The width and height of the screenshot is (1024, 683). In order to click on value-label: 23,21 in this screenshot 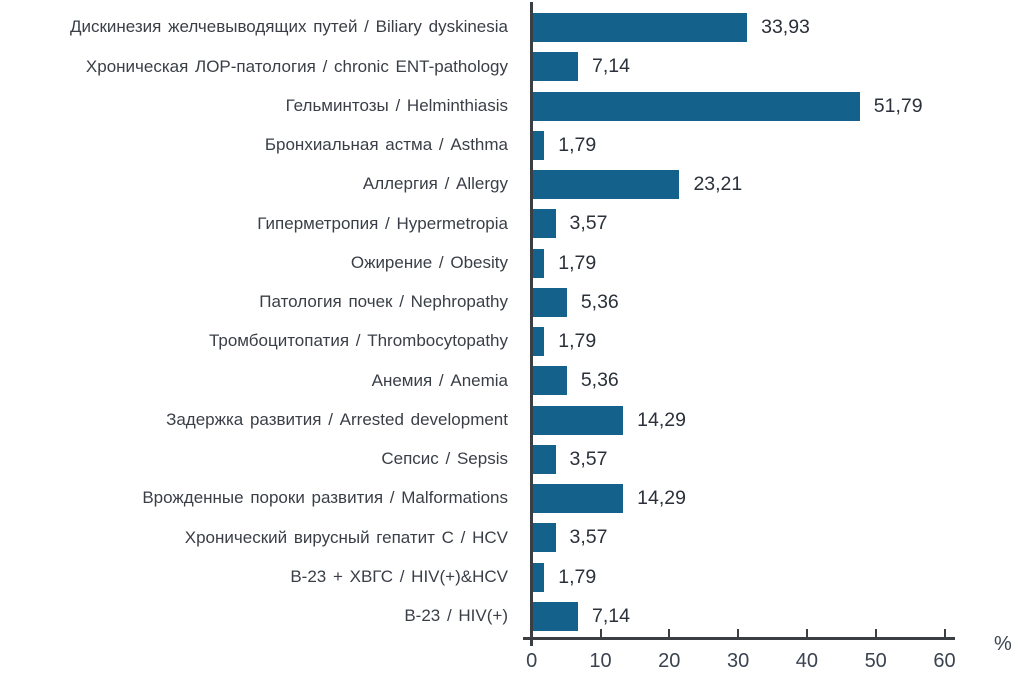, I will do `click(718, 184)`.